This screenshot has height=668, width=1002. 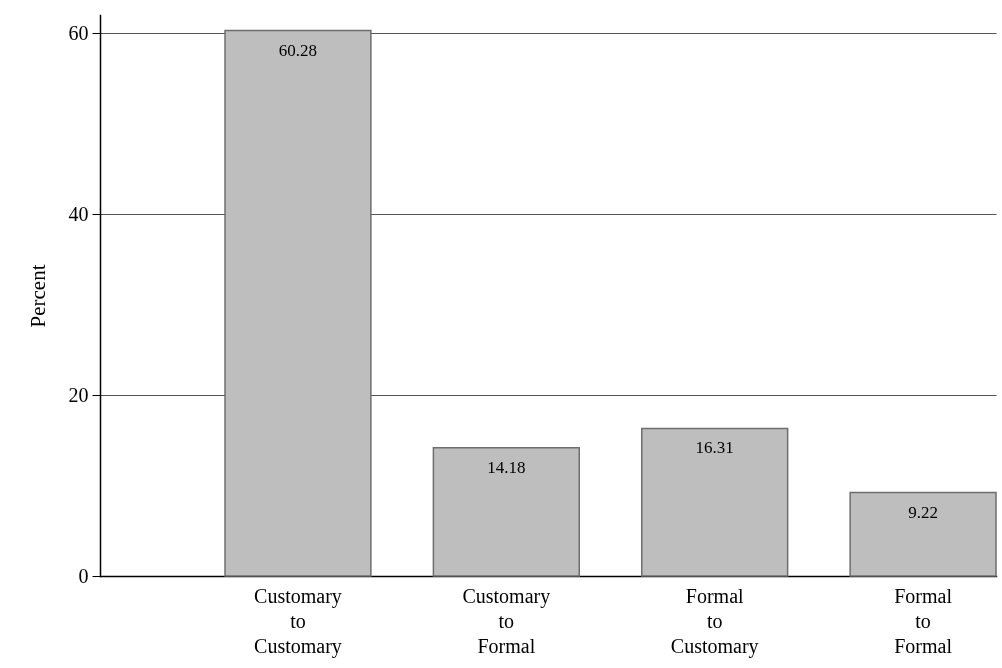 I want to click on y-tick-label: 60, so click(x=78, y=32).